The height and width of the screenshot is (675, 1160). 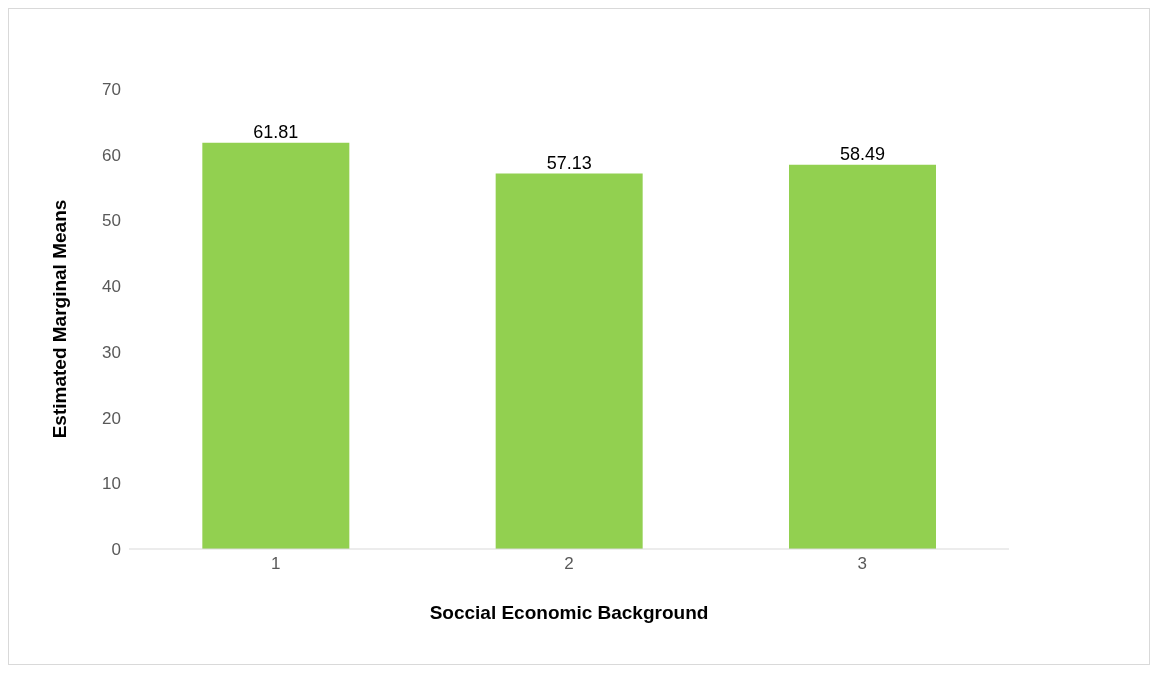 I want to click on y-tick-label: 40, so click(x=111, y=287).